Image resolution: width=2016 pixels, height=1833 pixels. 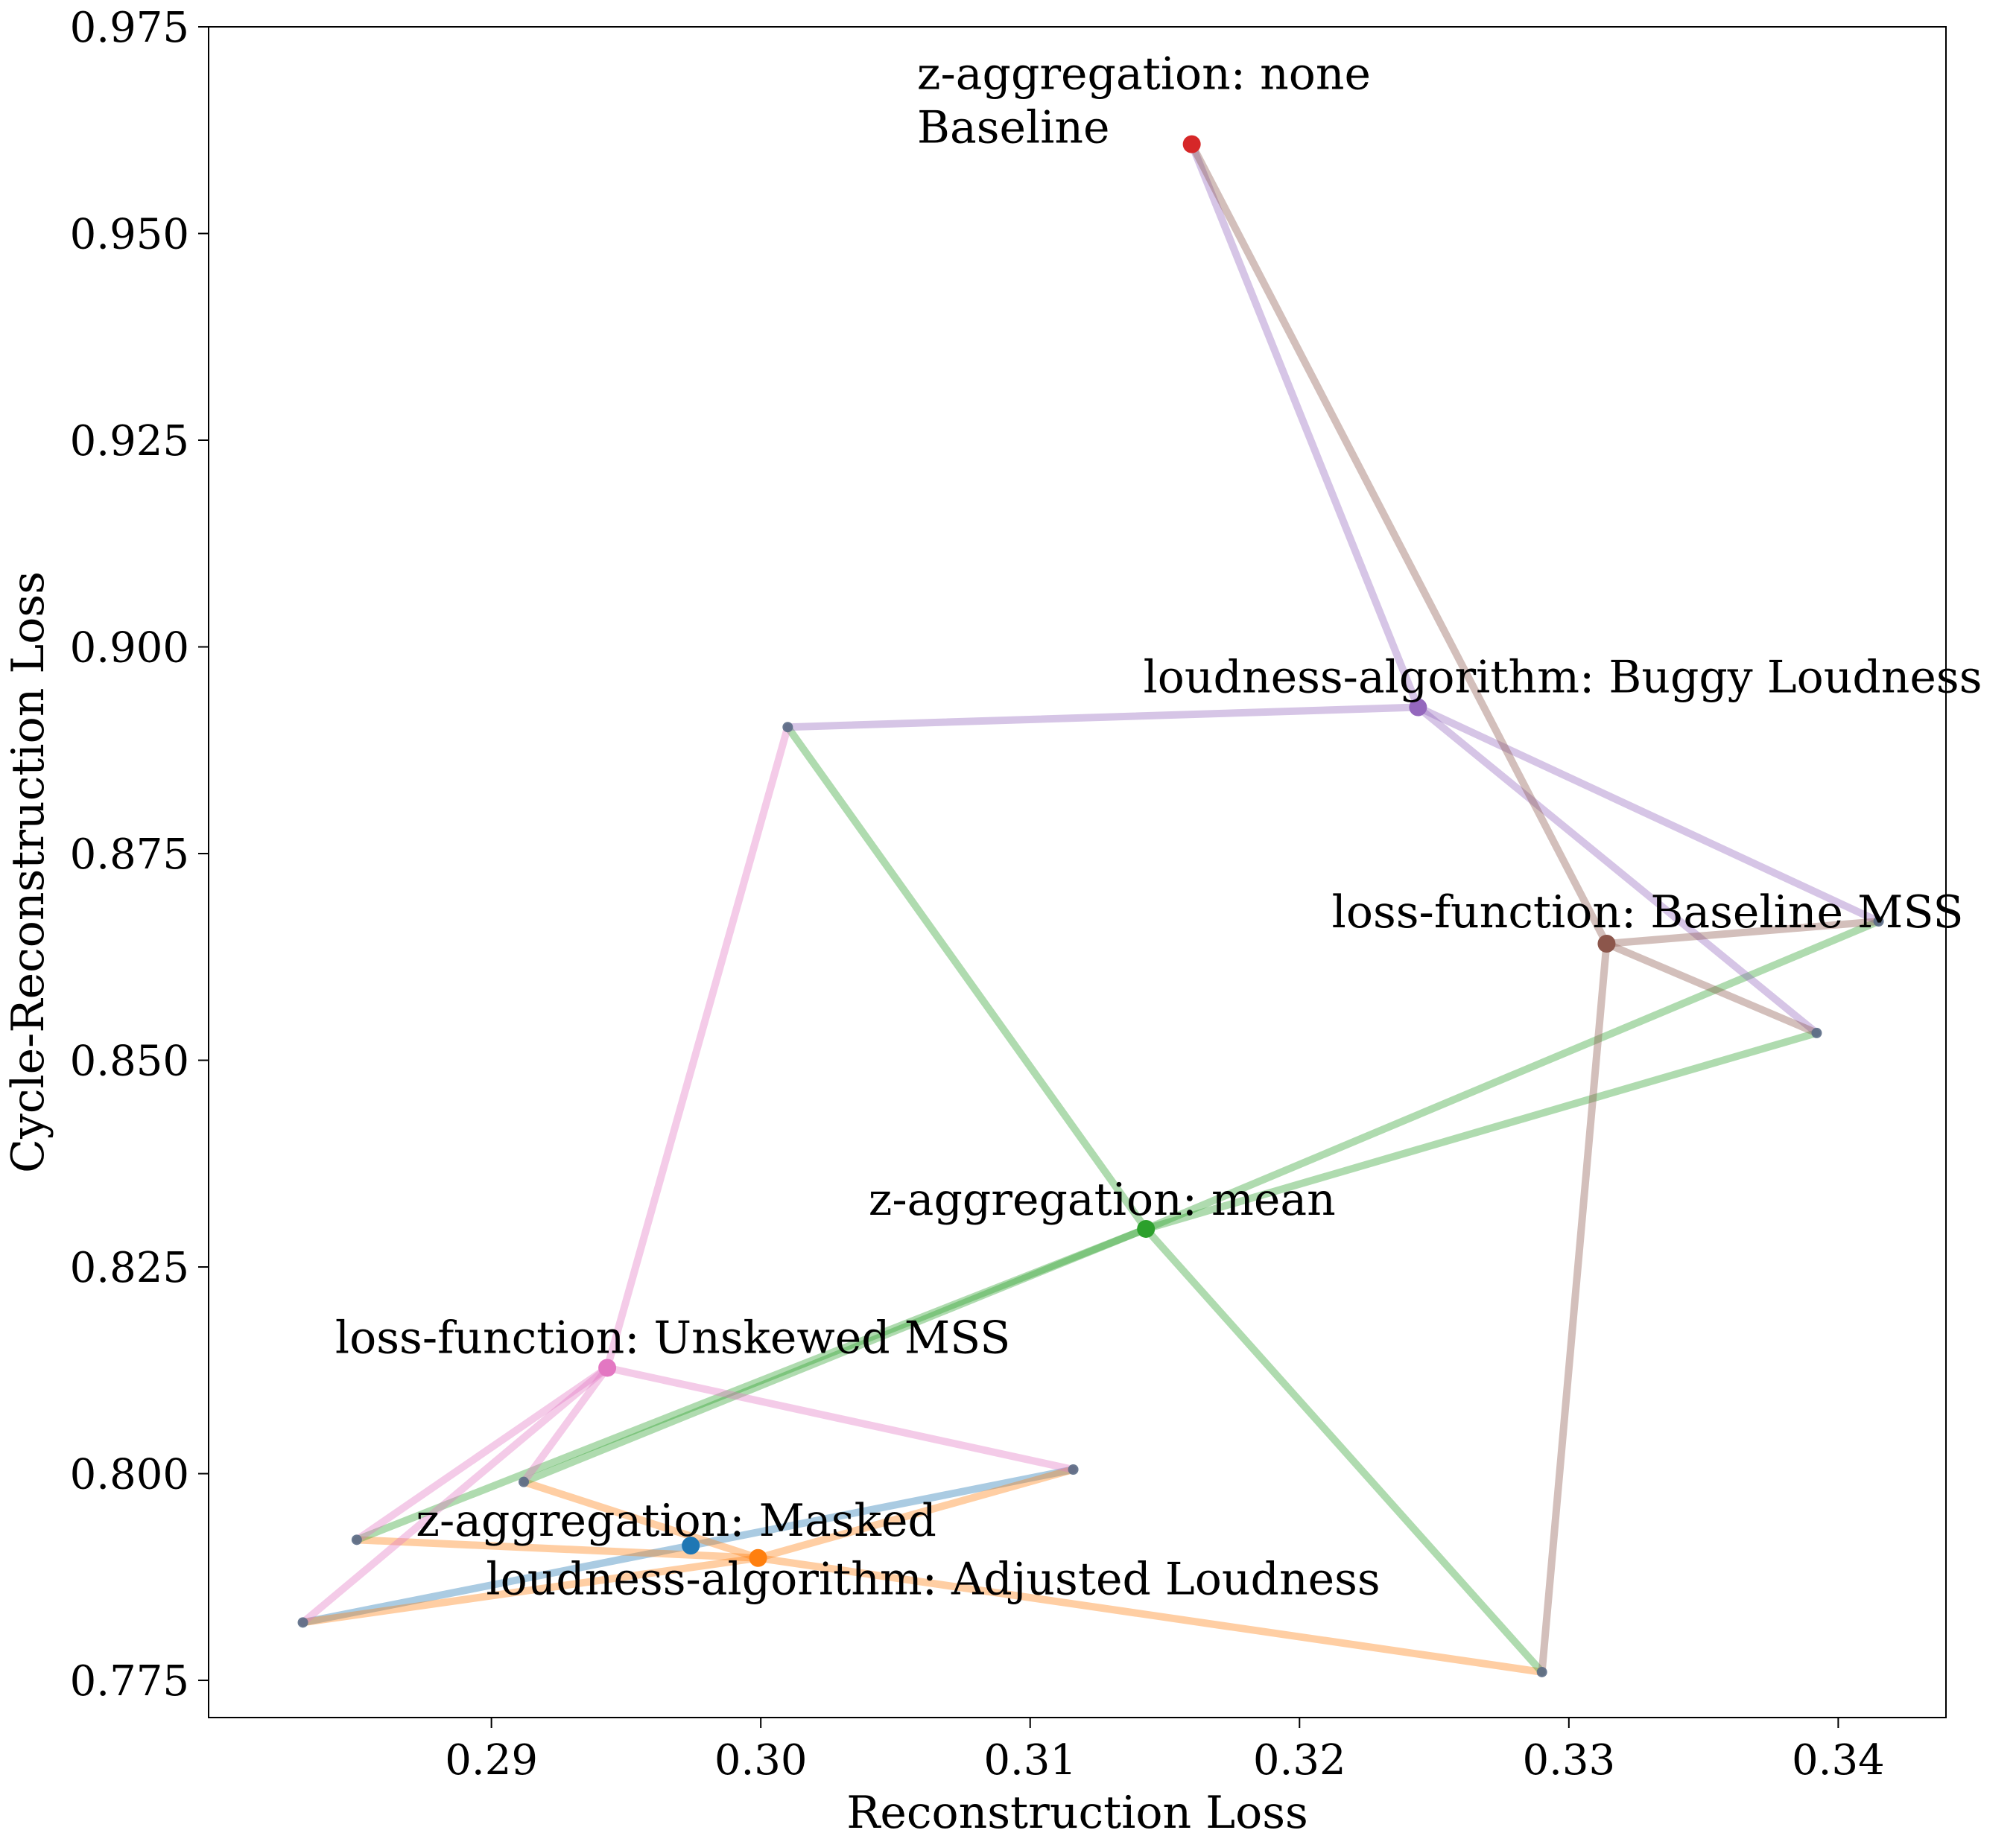 I want to click on x-tick-label-4: 0.33, so click(x=1568, y=1760).